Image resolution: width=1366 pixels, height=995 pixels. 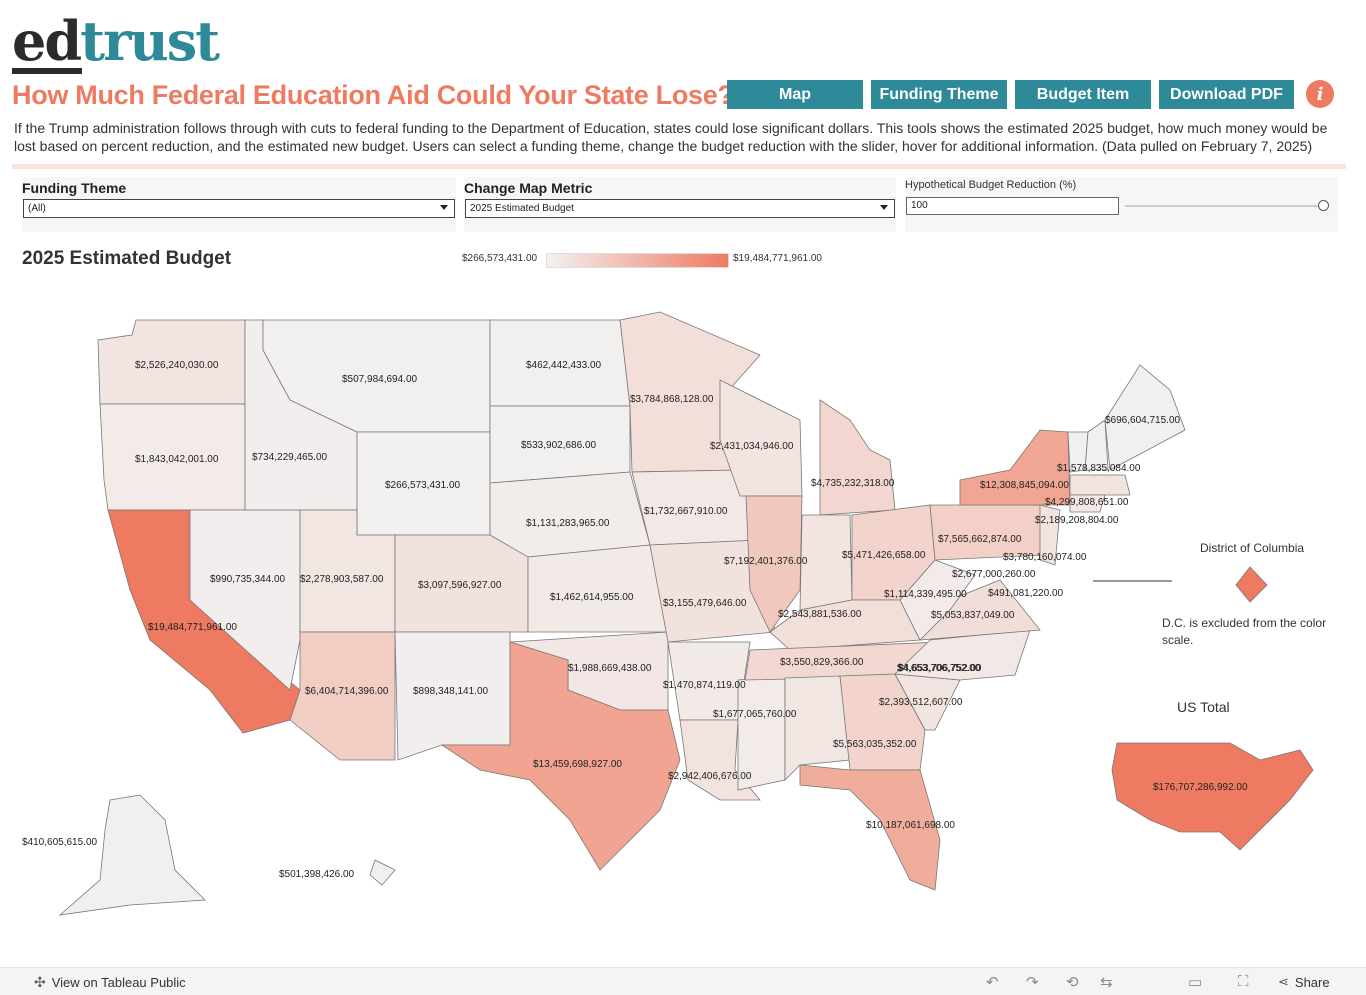 I want to click on state-FL, so click(x=870, y=827).